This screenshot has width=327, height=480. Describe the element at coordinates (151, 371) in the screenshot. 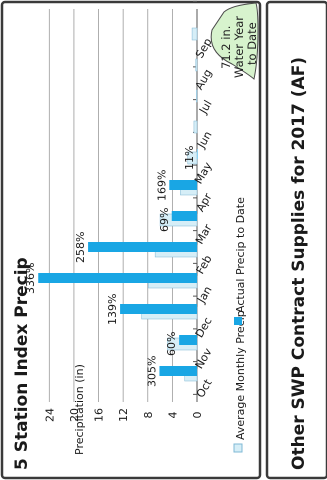

I see `percent-label: 305%` at that location.